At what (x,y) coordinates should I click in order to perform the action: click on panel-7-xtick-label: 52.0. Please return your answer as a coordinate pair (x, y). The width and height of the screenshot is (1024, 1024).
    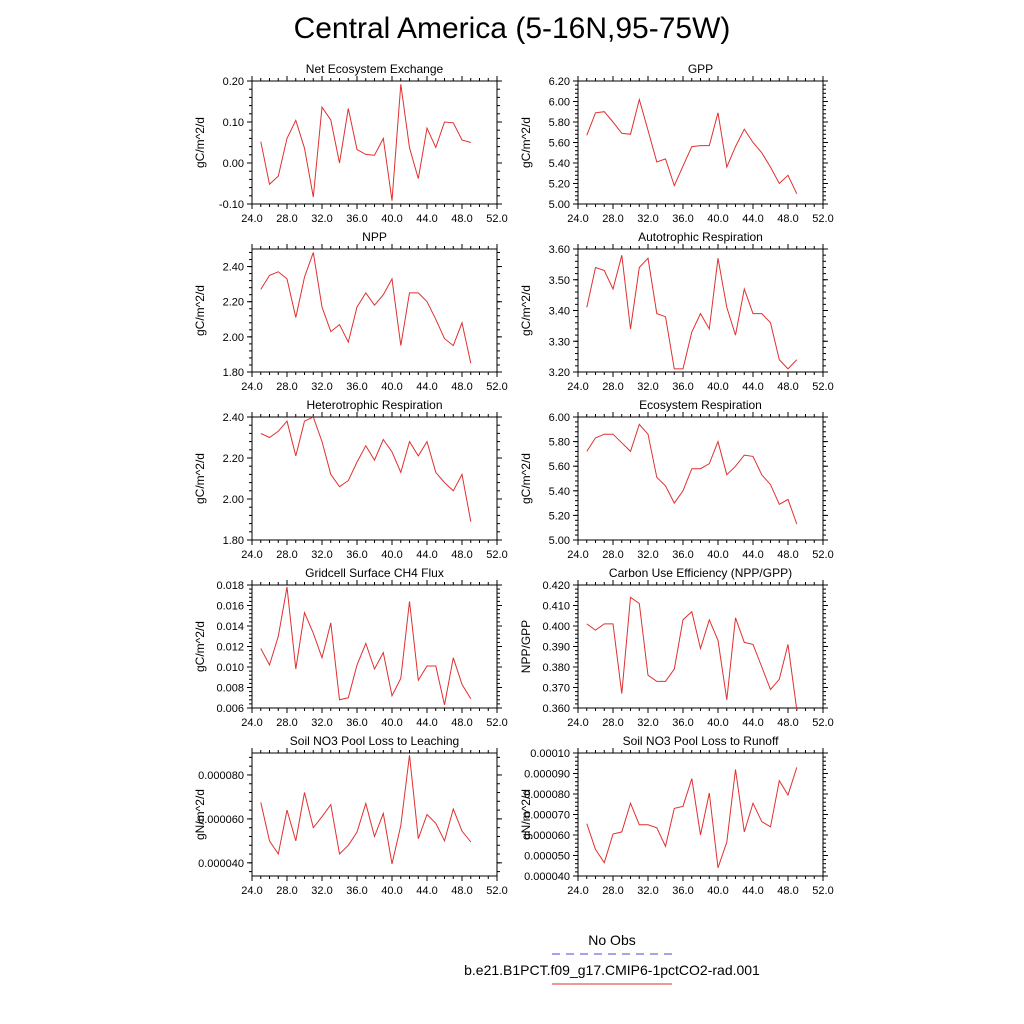
    Looking at the image, I should click on (496, 723).